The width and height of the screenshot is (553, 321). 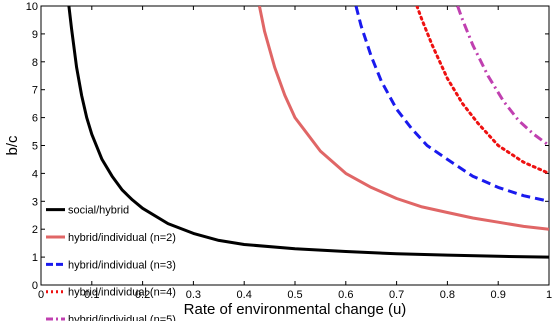 I want to click on x-tick-label: 0, so click(x=41, y=295).